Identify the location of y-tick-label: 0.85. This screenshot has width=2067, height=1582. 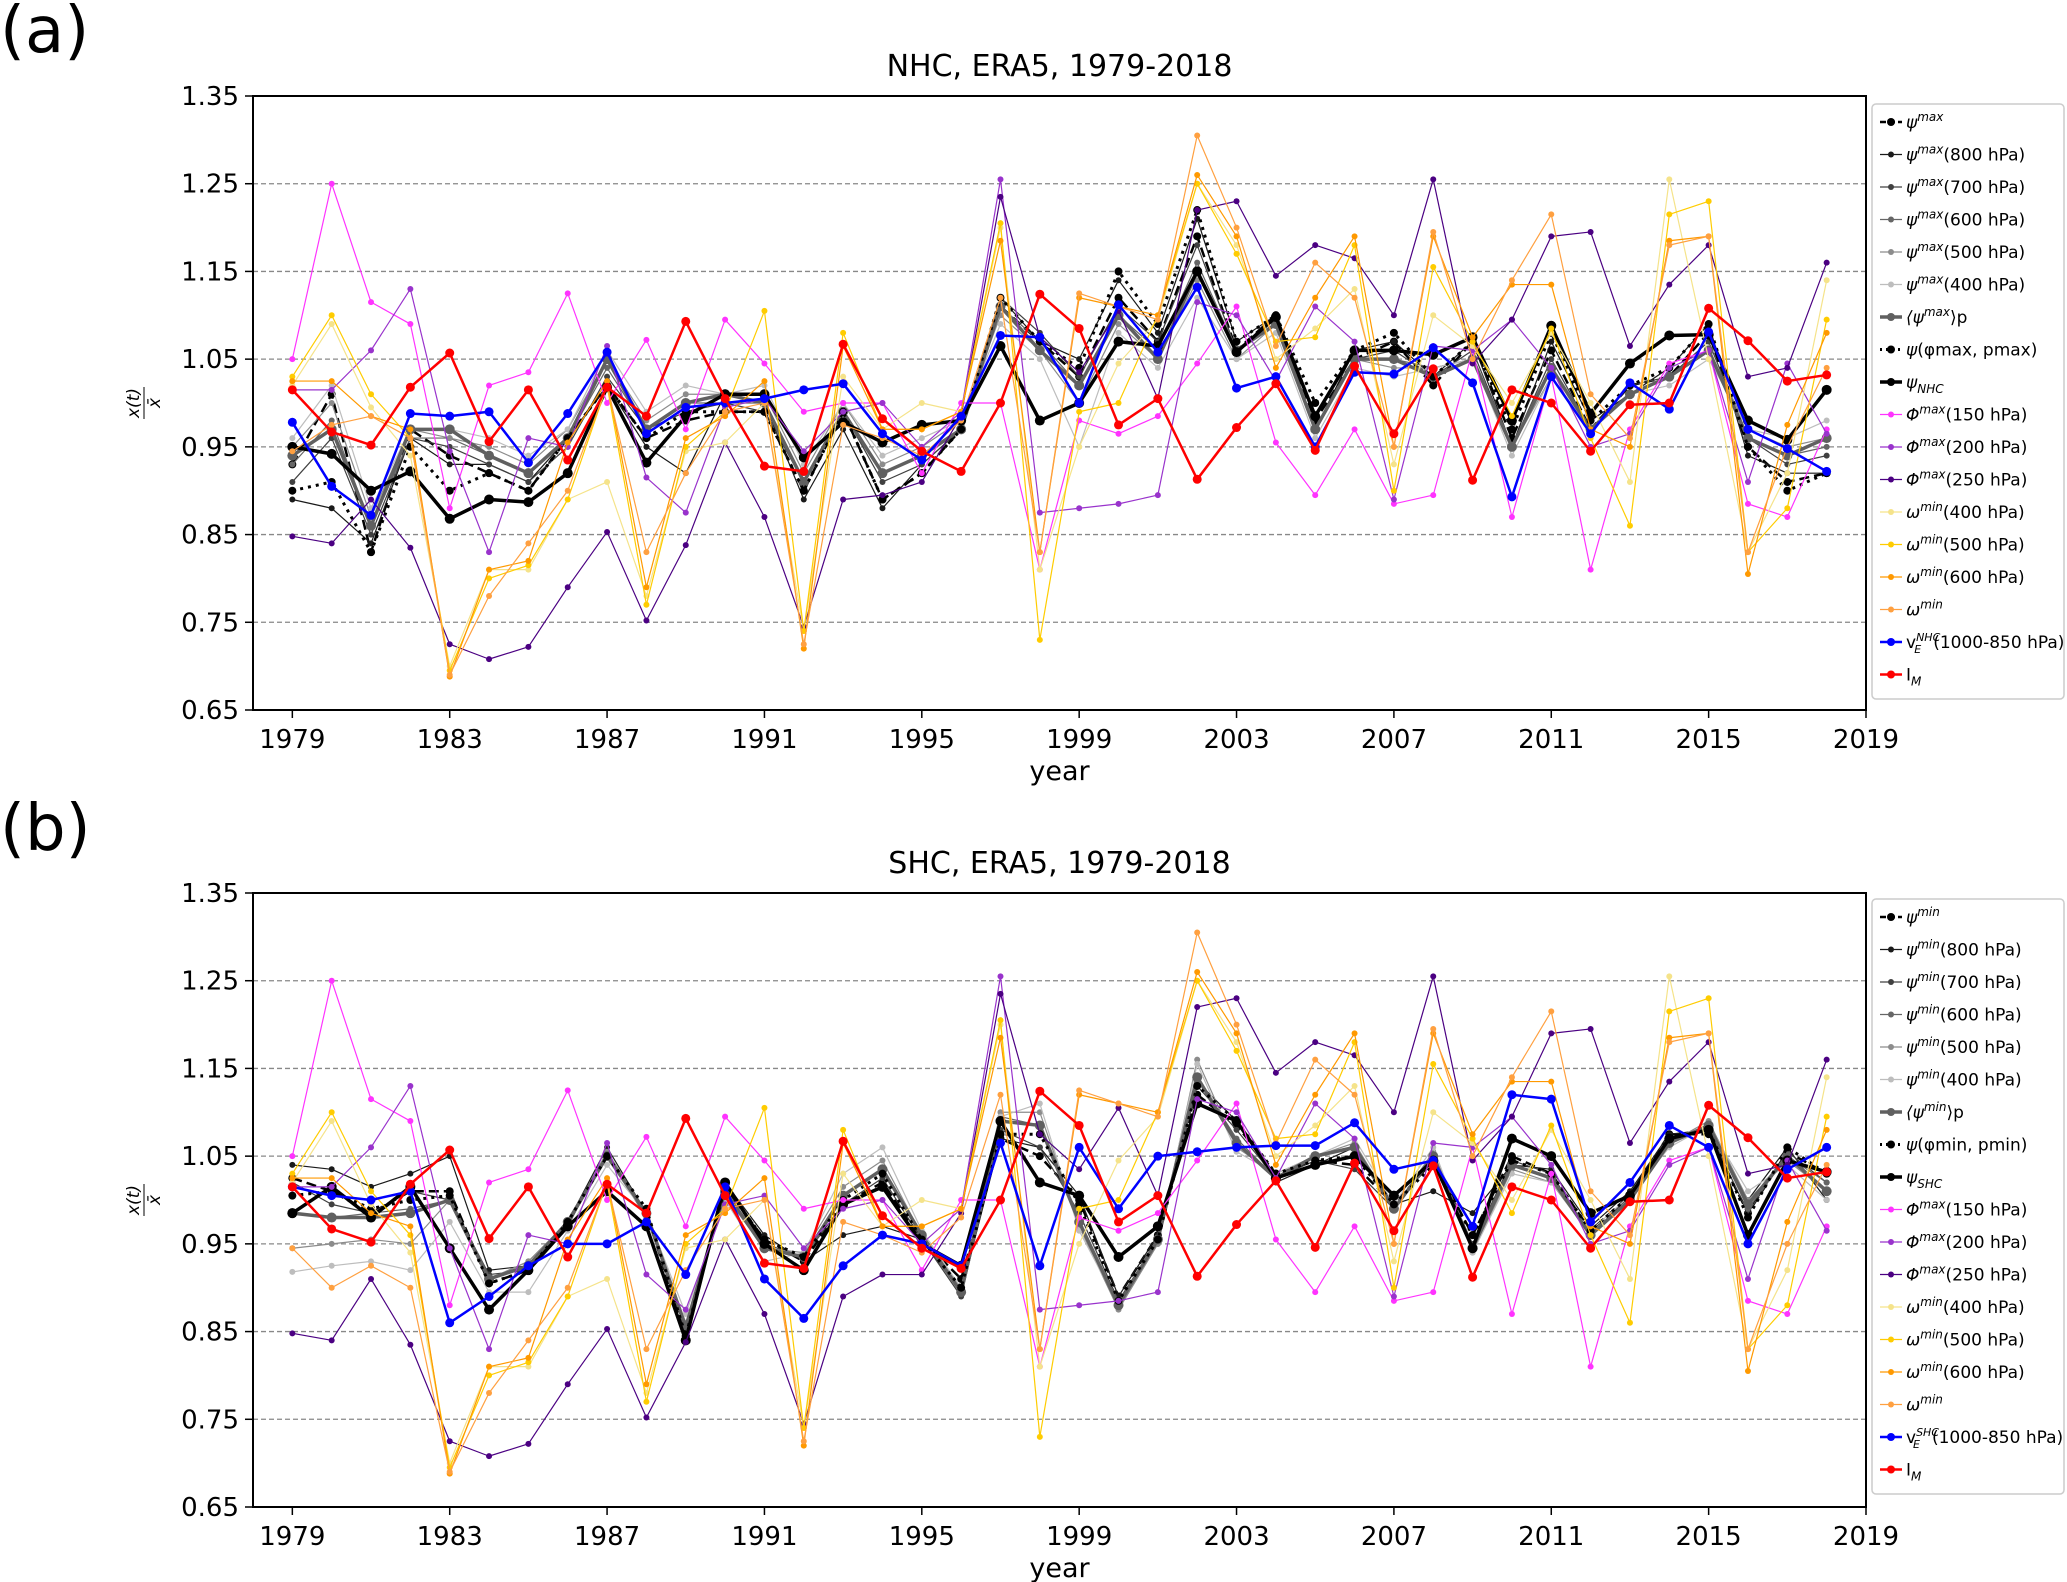
(210, 536).